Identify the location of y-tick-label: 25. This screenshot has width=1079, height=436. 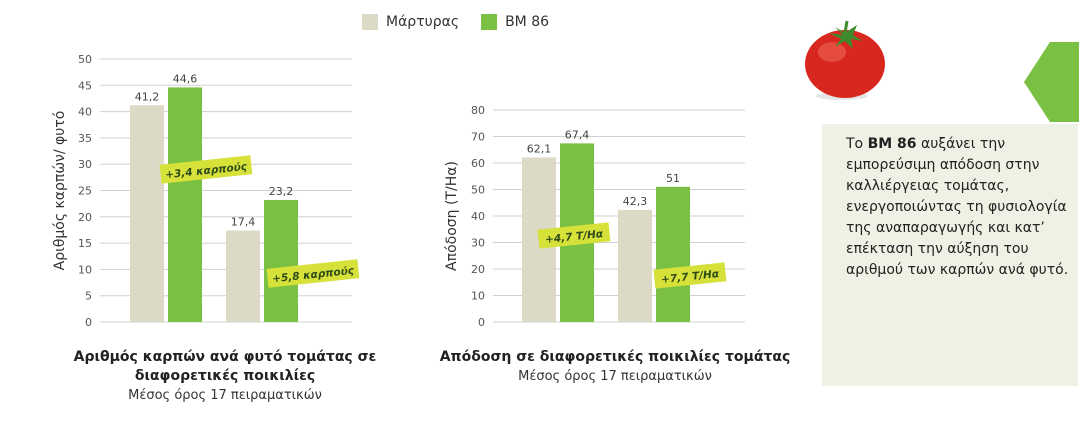
(85, 191).